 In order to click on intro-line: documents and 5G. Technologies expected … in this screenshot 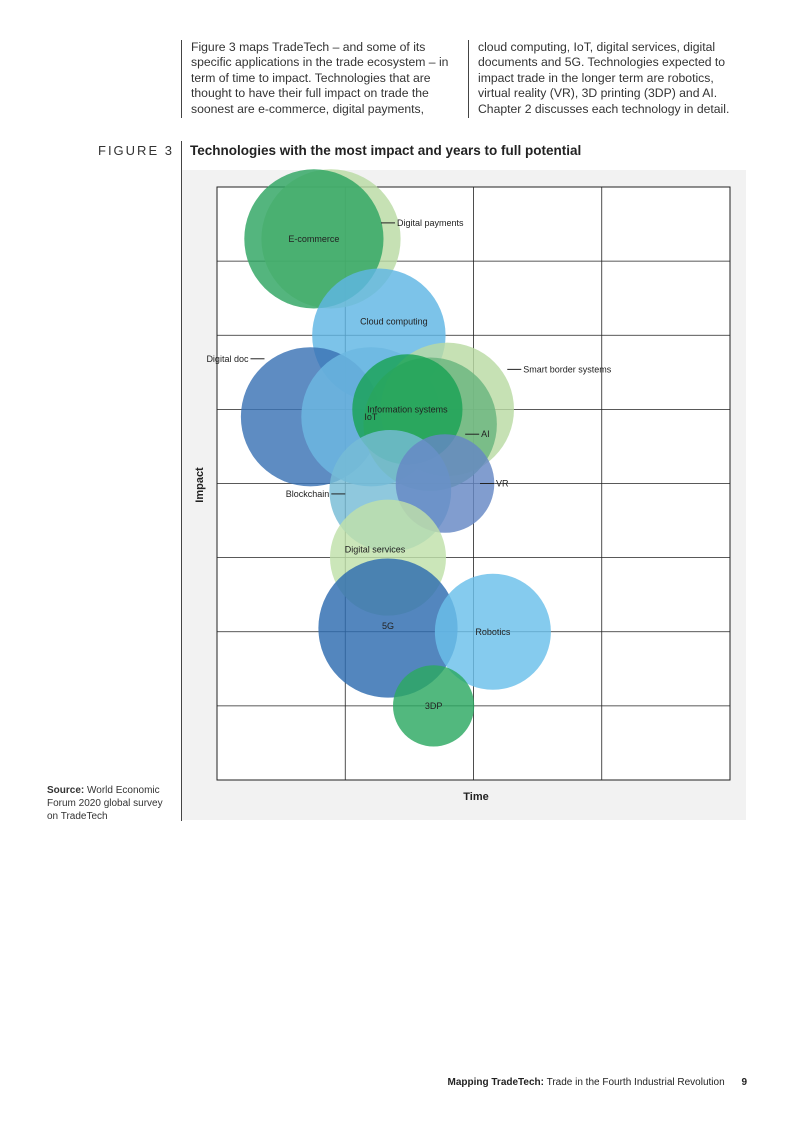, I will do `click(602, 62)`.